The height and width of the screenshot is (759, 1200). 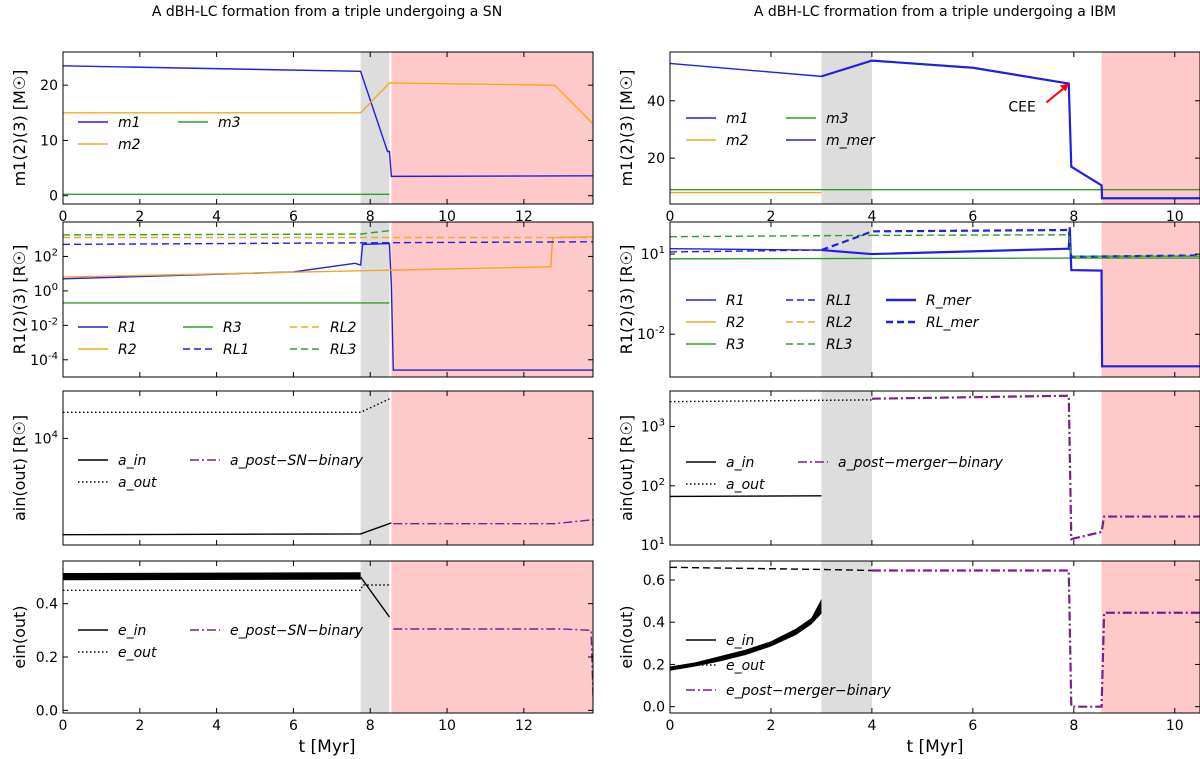 What do you see at coordinates (654, 665) in the screenshot?
I see `y-tick-label: 0.2` at bounding box center [654, 665].